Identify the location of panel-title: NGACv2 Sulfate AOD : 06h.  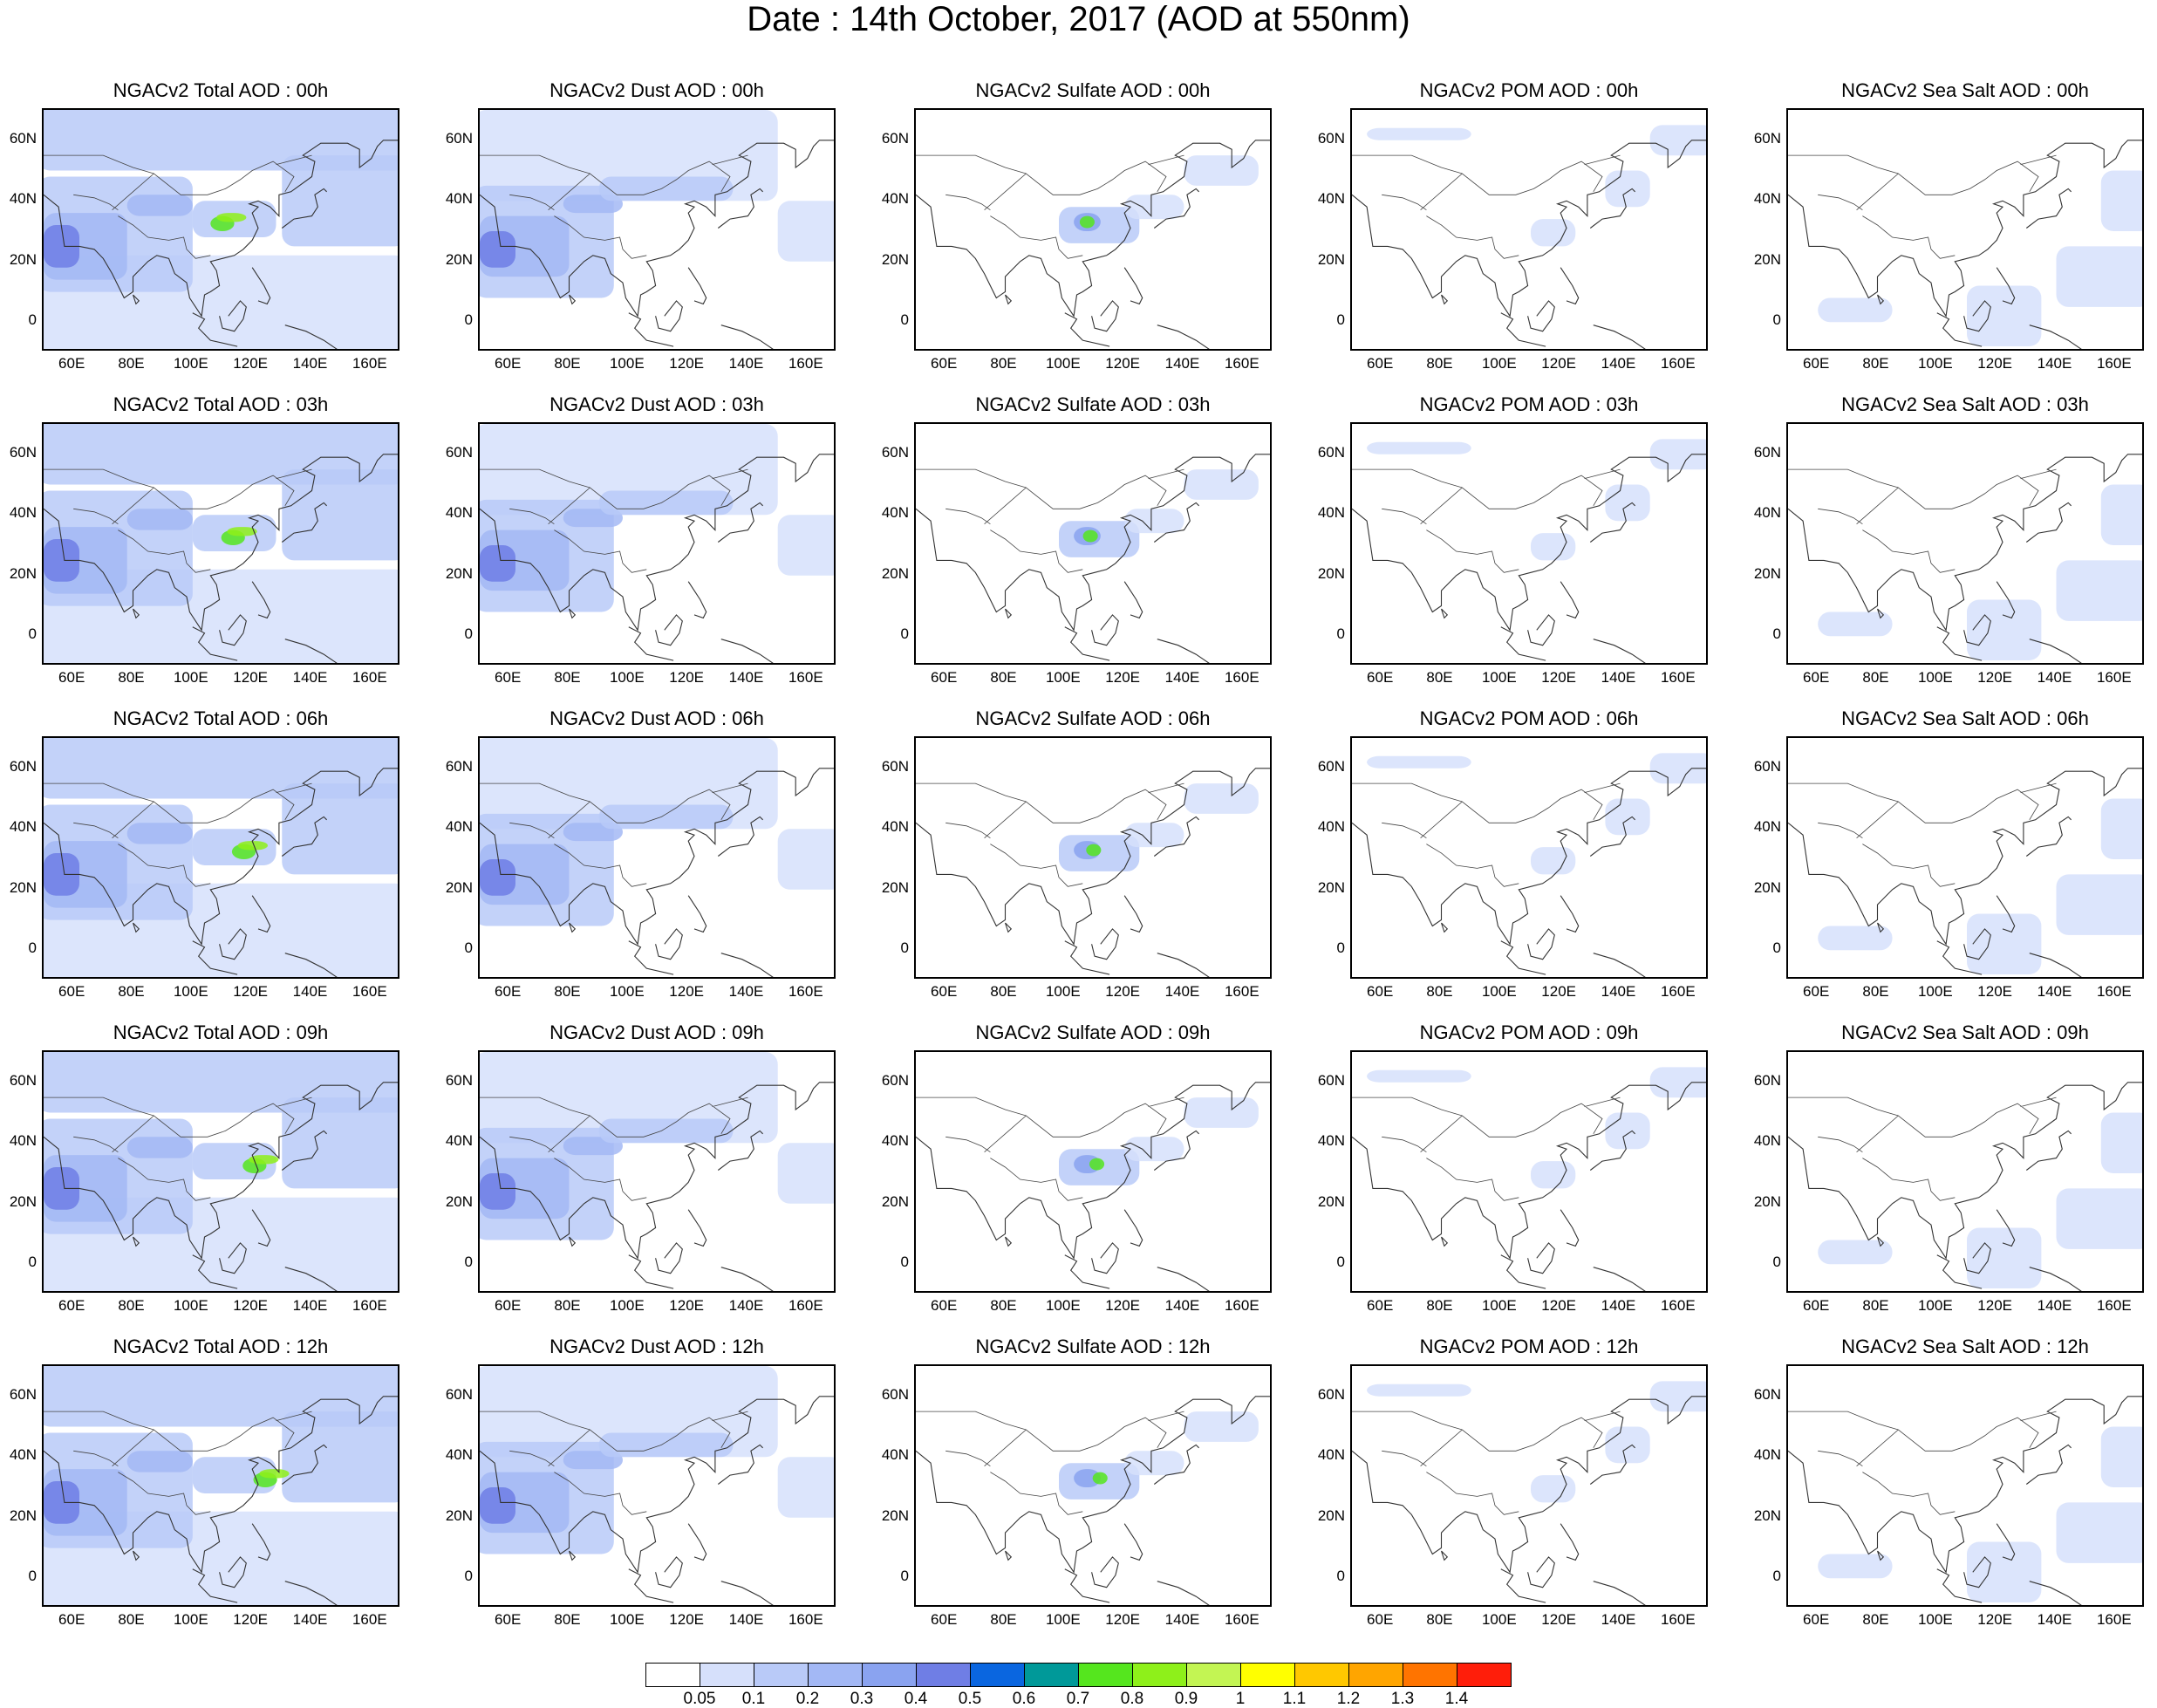
(1093, 718).